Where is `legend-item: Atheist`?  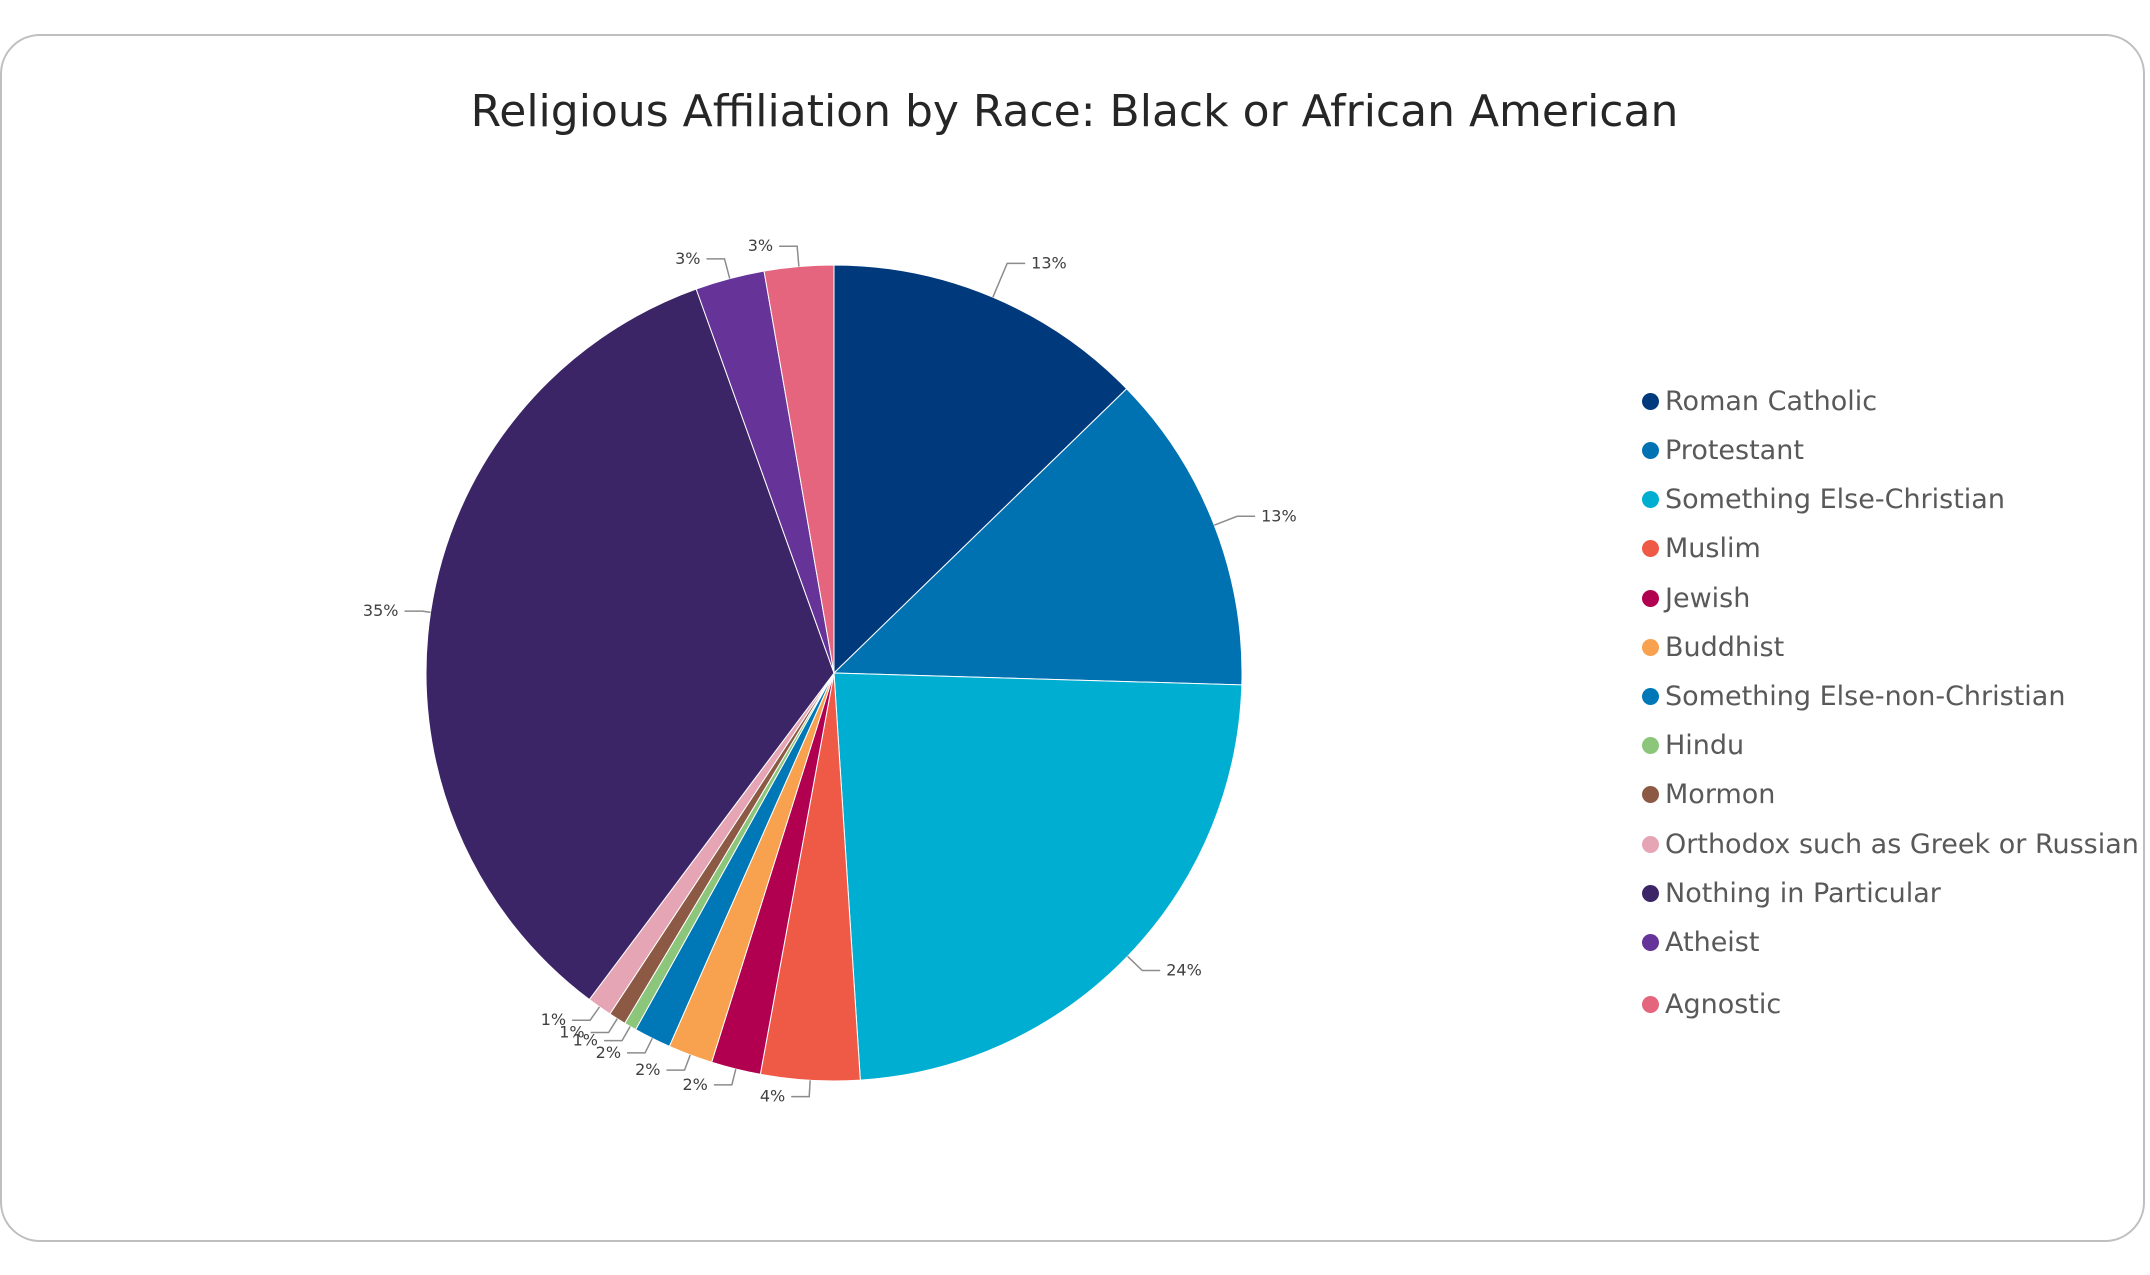 legend-item: Atheist is located at coordinates (1700, 942).